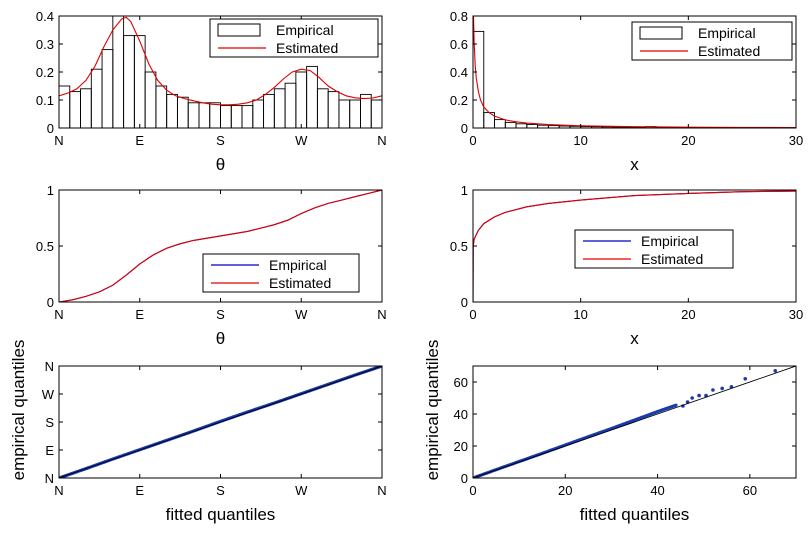  Describe the element at coordinates (750, 490) in the screenshot. I see `x-tick-label: 60` at that location.